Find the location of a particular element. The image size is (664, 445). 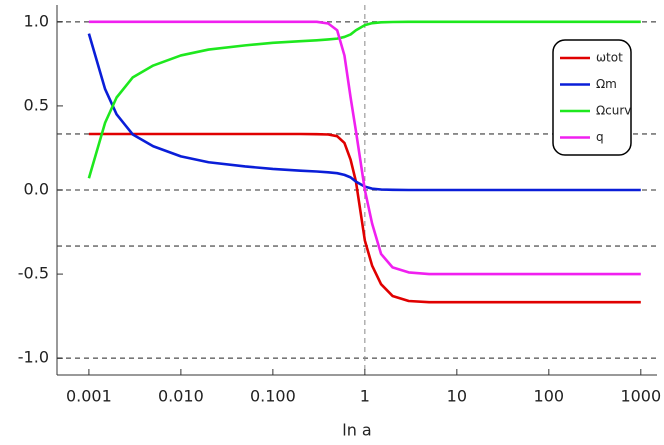

legend-label: Ωcurv is located at coordinates (613, 111).